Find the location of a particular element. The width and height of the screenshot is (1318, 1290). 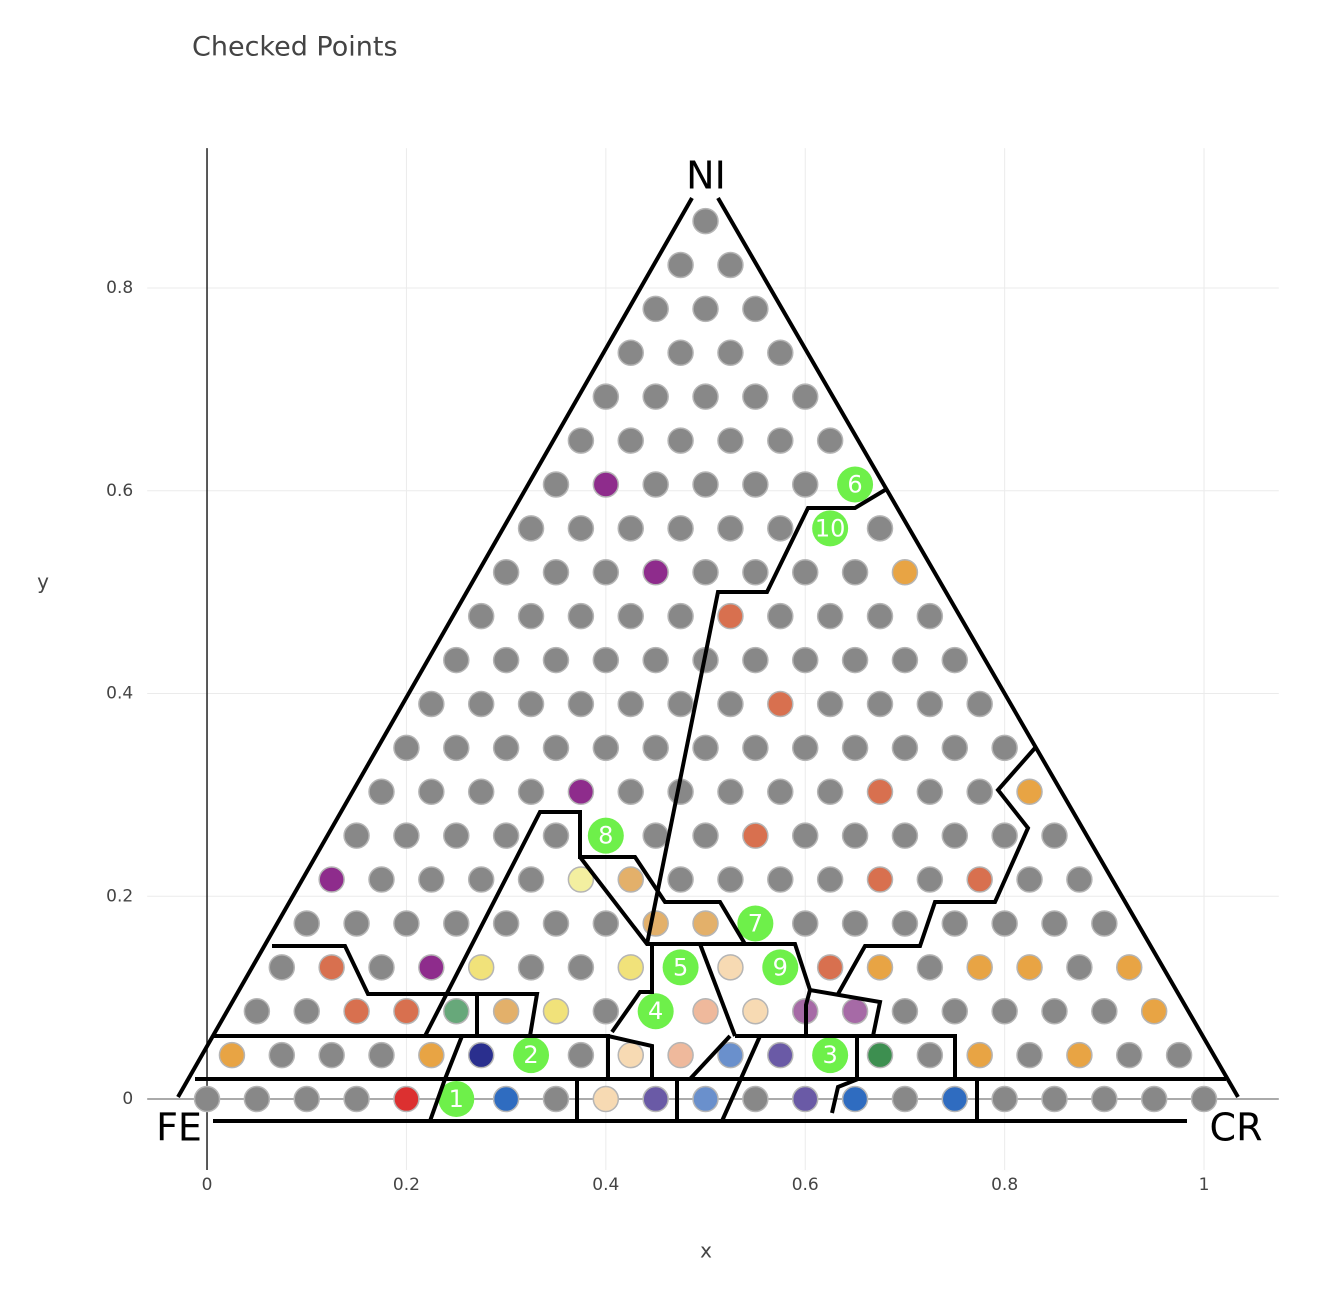

point-label: 5 is located at coordinates (680, 967).